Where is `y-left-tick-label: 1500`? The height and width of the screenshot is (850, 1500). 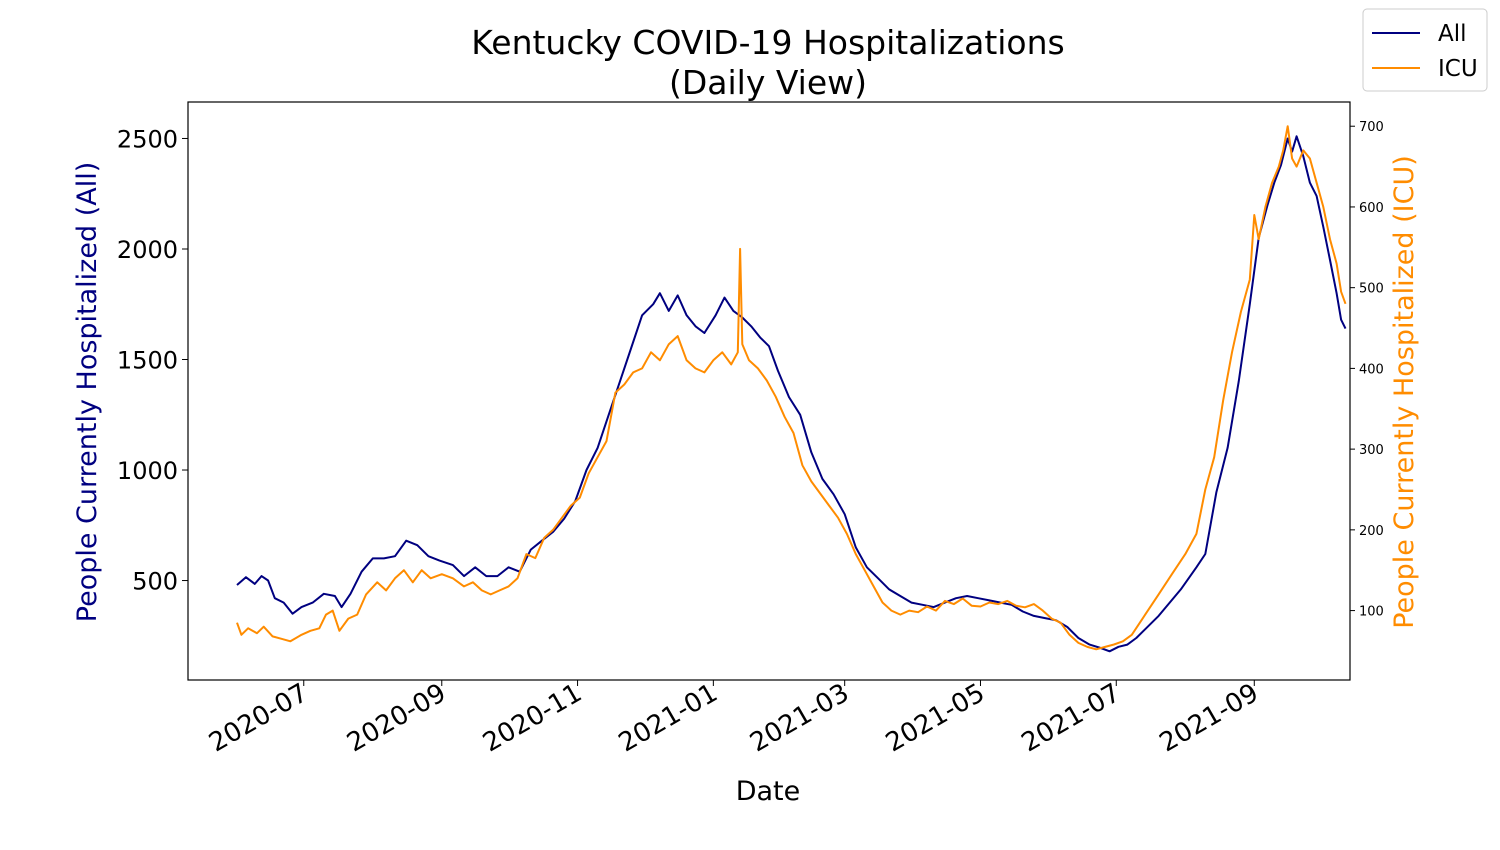 y-left-tick-label: 1500 is located at coordinates (147, 361).